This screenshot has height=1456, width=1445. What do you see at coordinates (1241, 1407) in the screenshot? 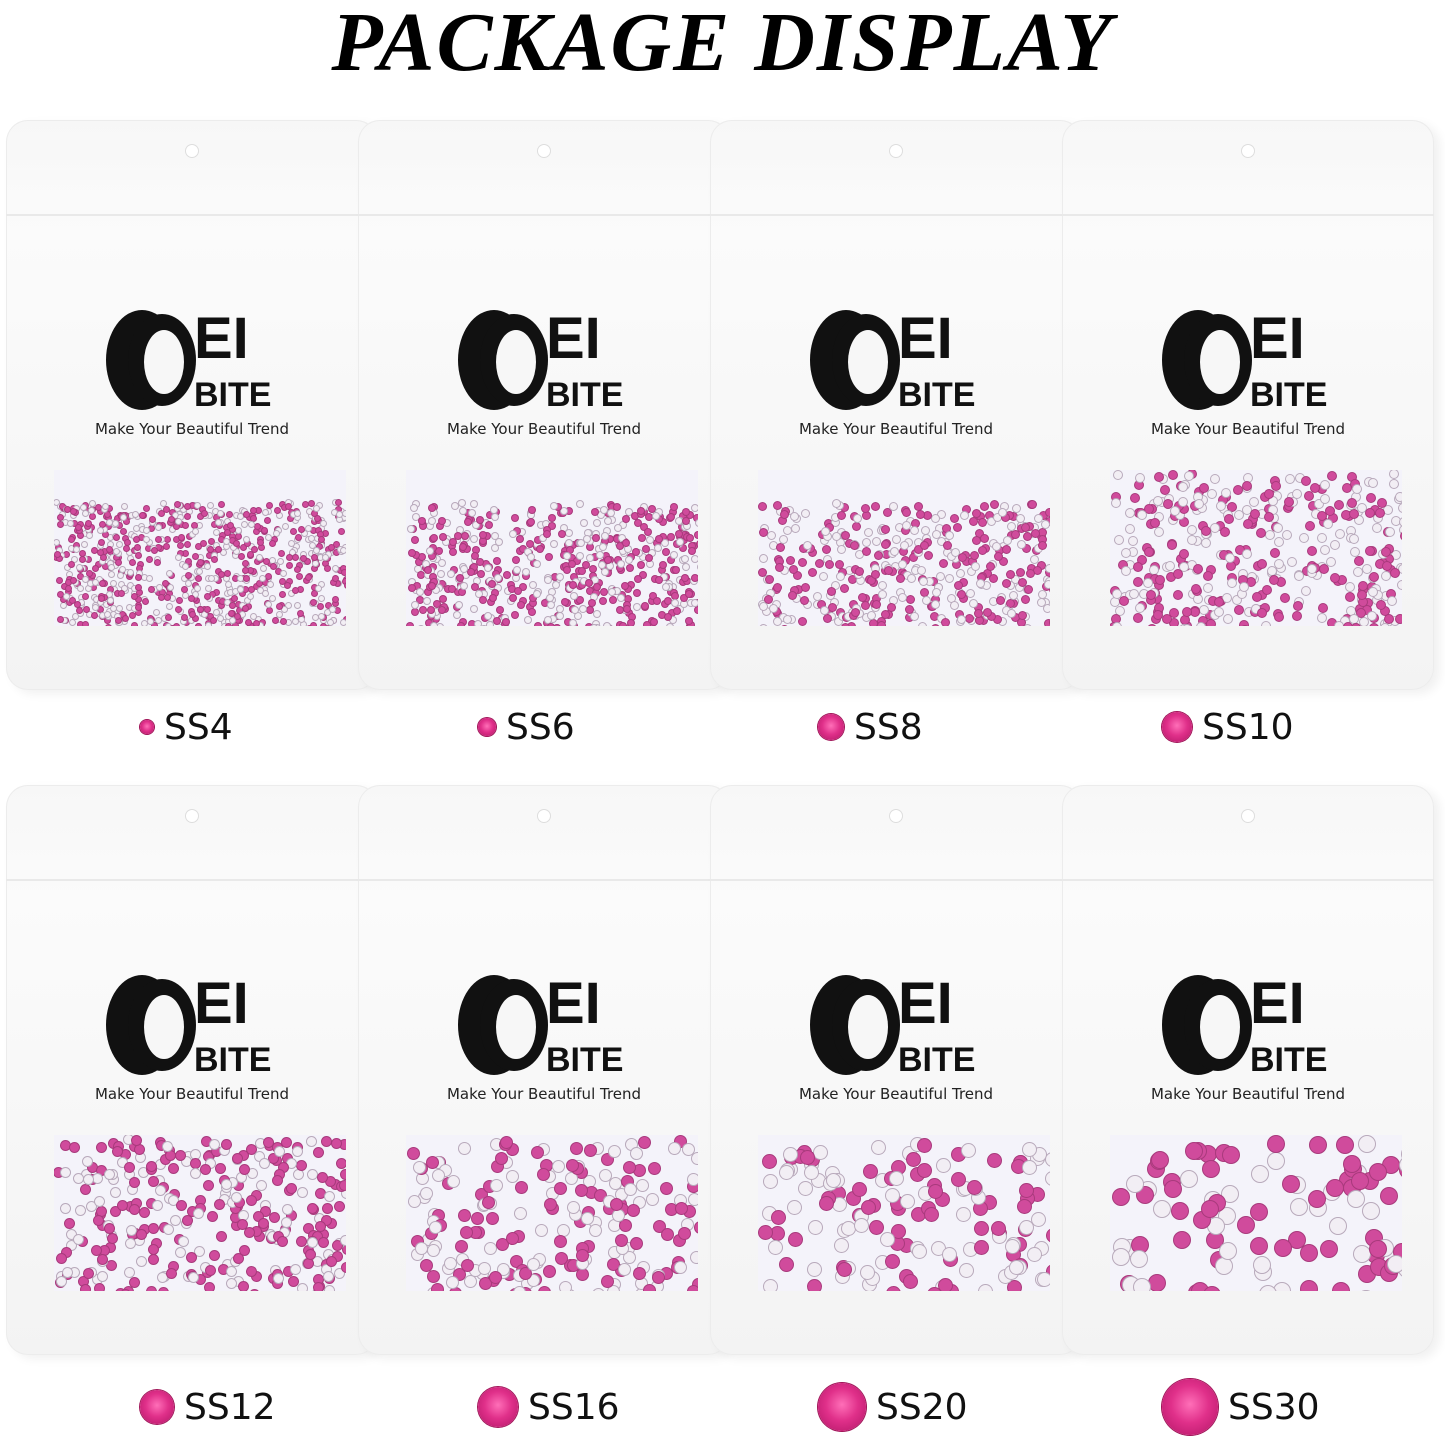
I see `size-label: SS30` at bounding box center [1241, 1407].